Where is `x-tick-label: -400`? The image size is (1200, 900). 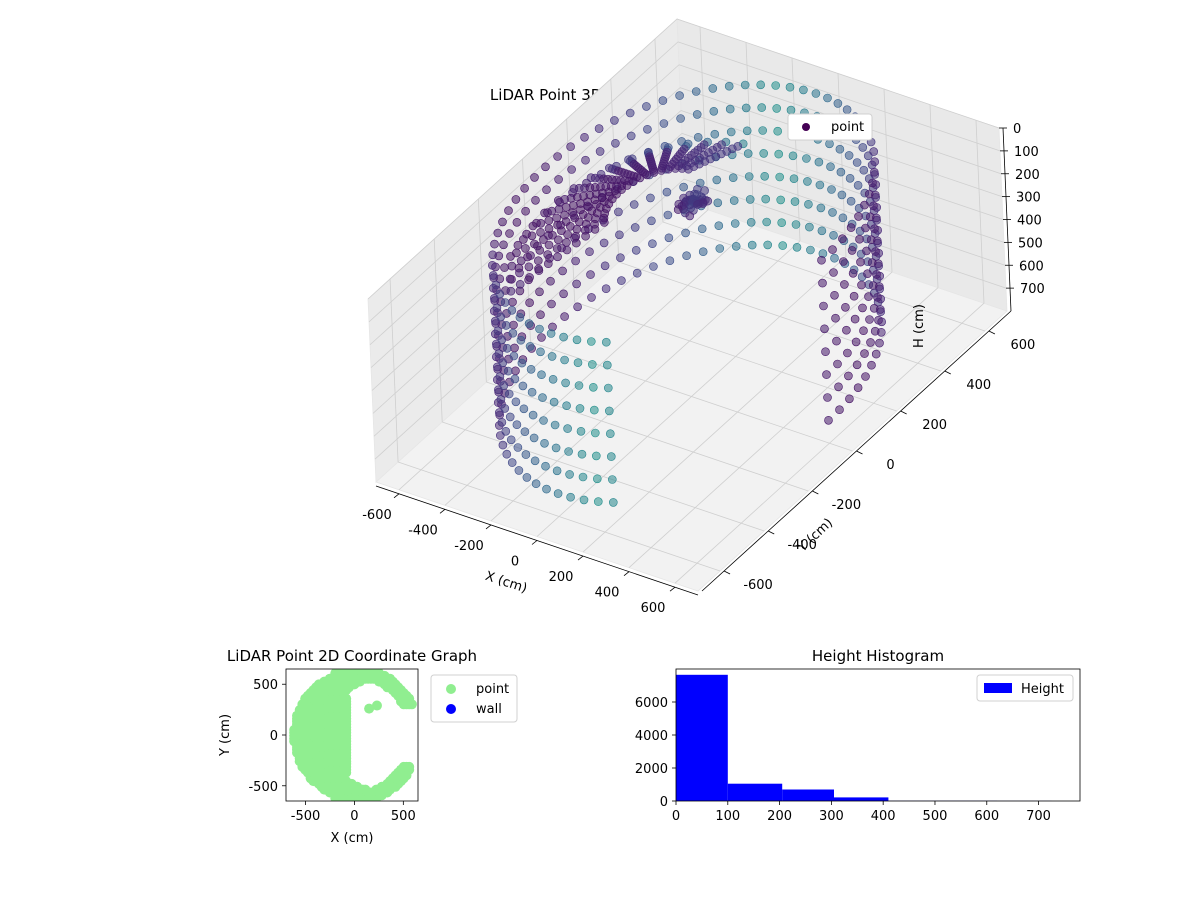
x-tick-label: -400 is located at coordinates (423, 530).